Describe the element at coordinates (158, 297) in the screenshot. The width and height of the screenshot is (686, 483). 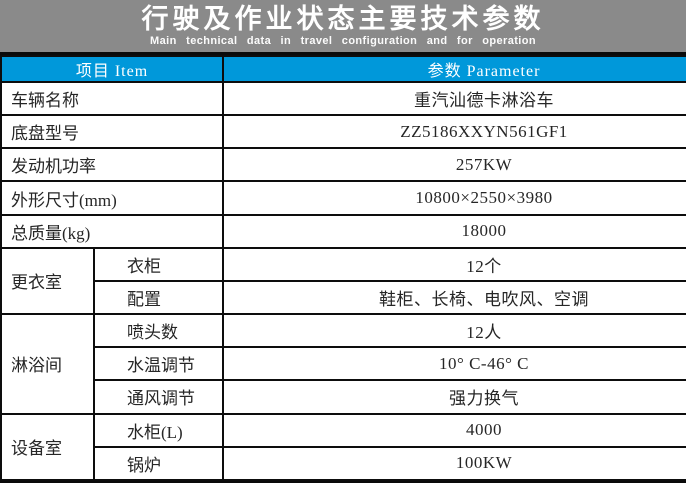
I see `row-sublabel: 配置` at that location.